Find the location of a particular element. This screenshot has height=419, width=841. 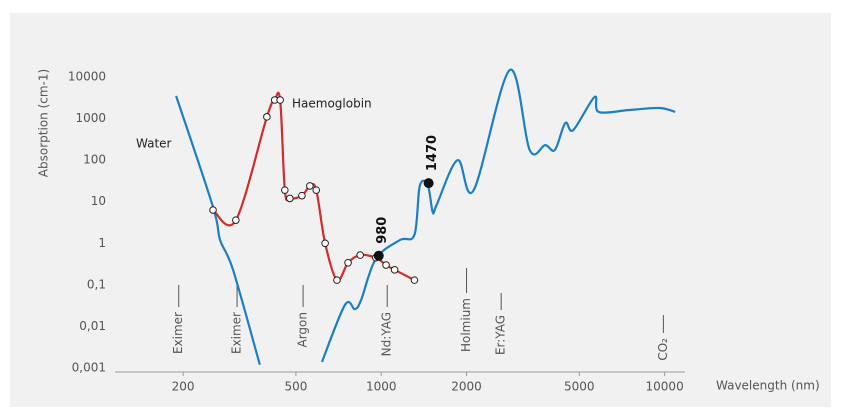

y-tick-label: 0,001 is located at coordinates (89, 368).